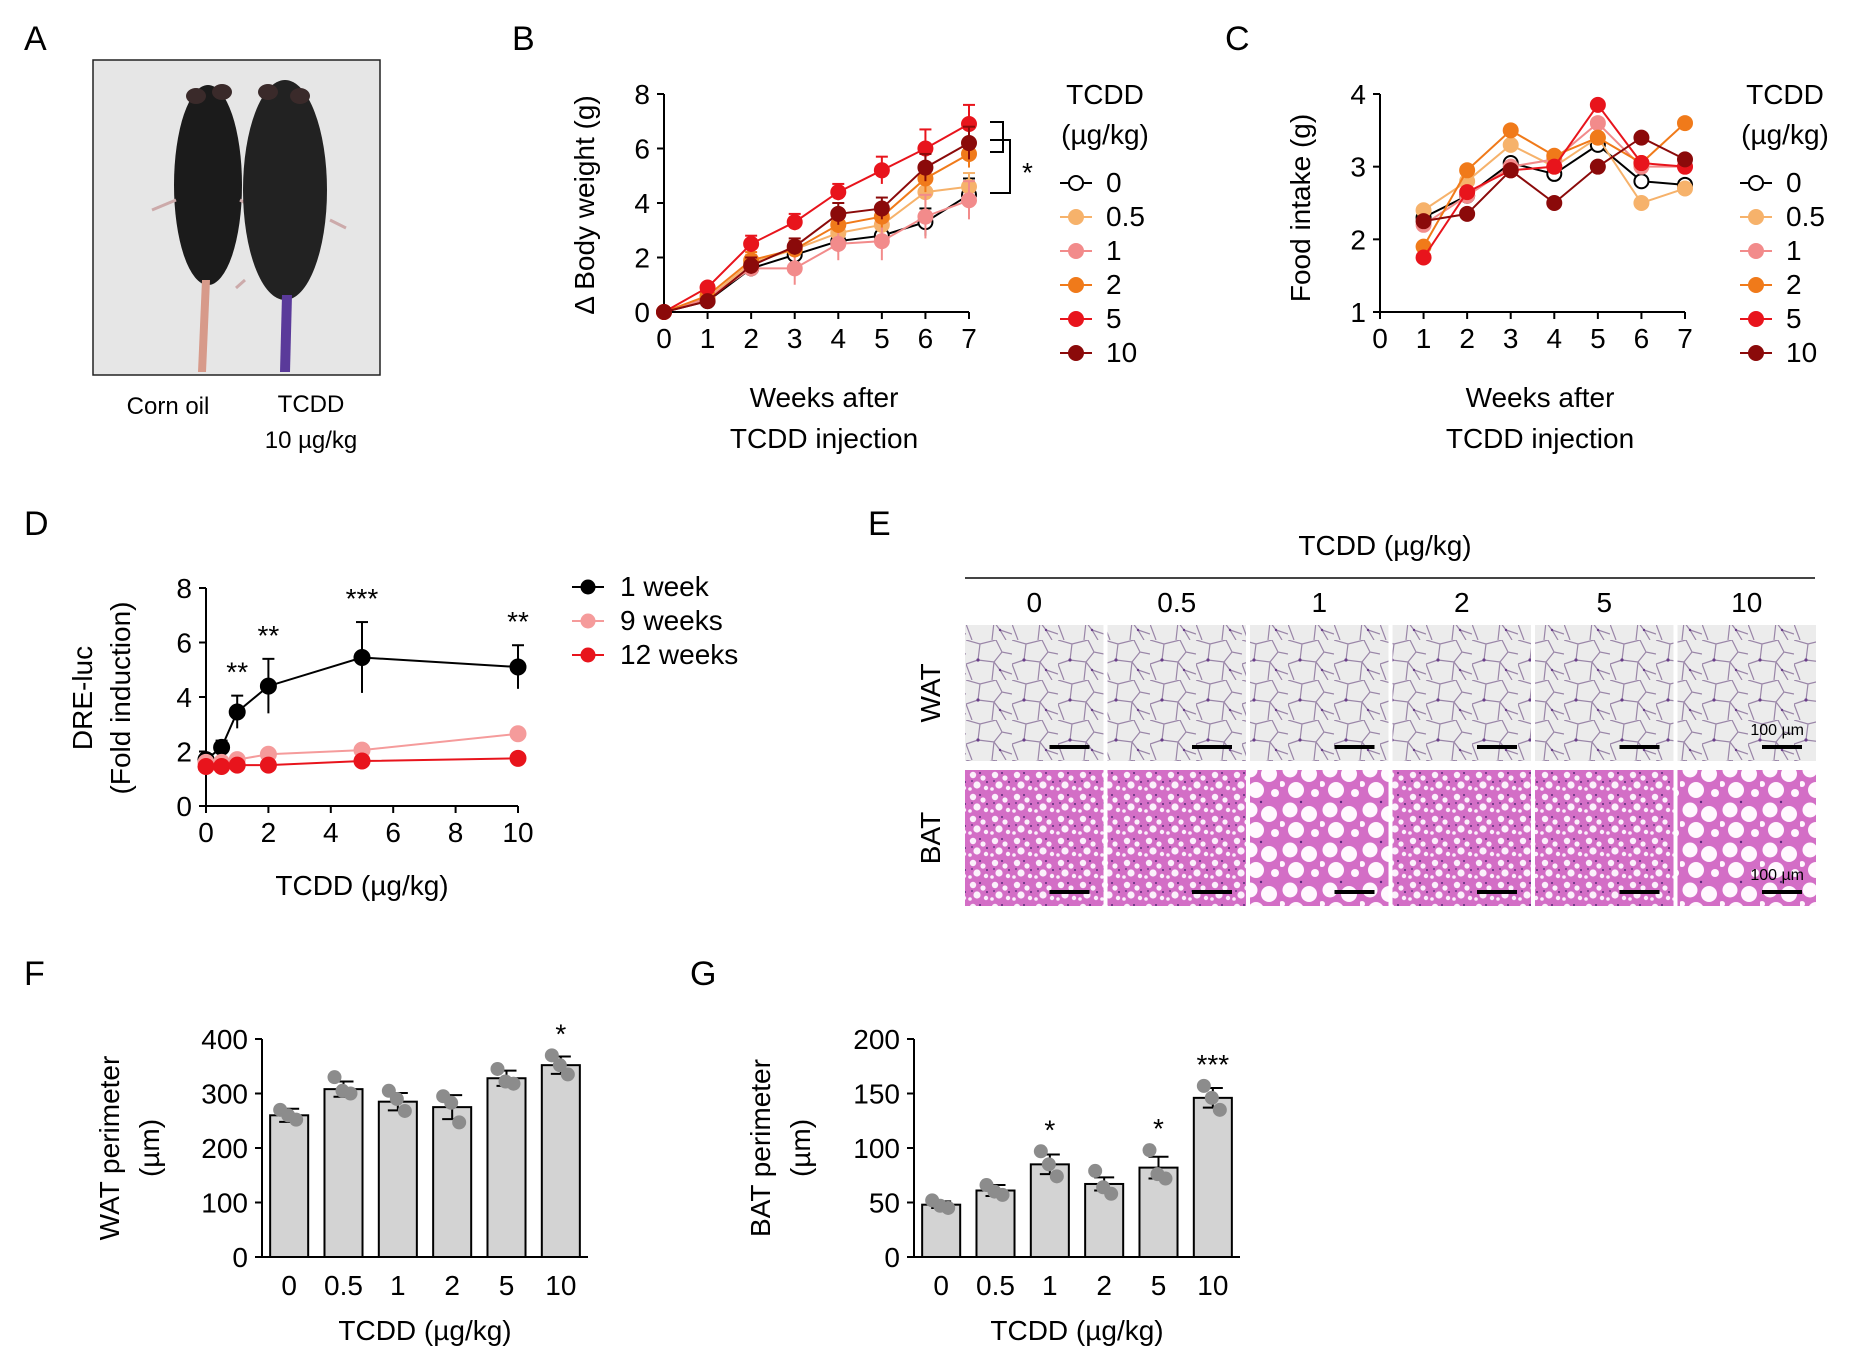 This screenshot has height=1370, width=1850. Describe the element at coordinates (679, 654) in the screenshot. I see `legend-label-2: 12 weeks` at that location.